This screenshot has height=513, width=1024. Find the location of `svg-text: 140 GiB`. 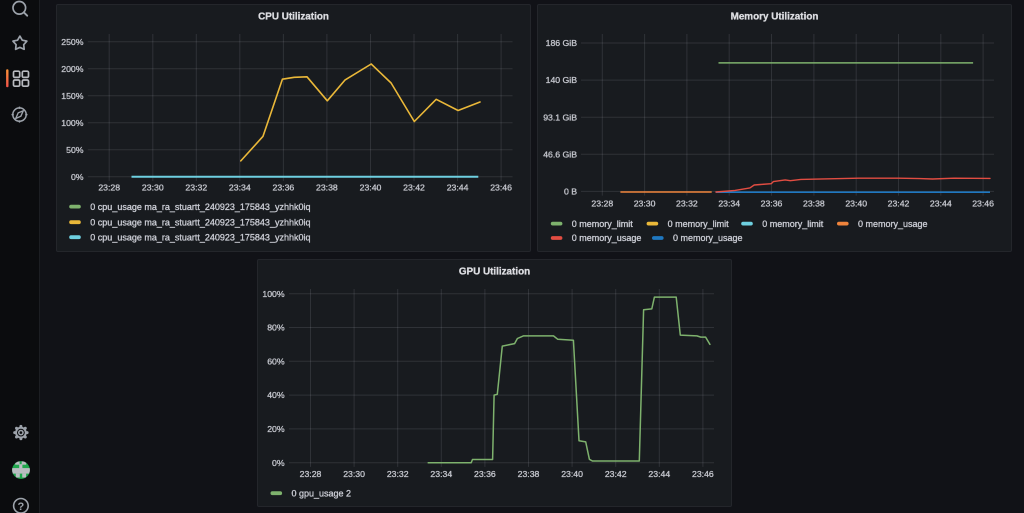

svg-text: 140 GiB is located at coordinates (562, 80).